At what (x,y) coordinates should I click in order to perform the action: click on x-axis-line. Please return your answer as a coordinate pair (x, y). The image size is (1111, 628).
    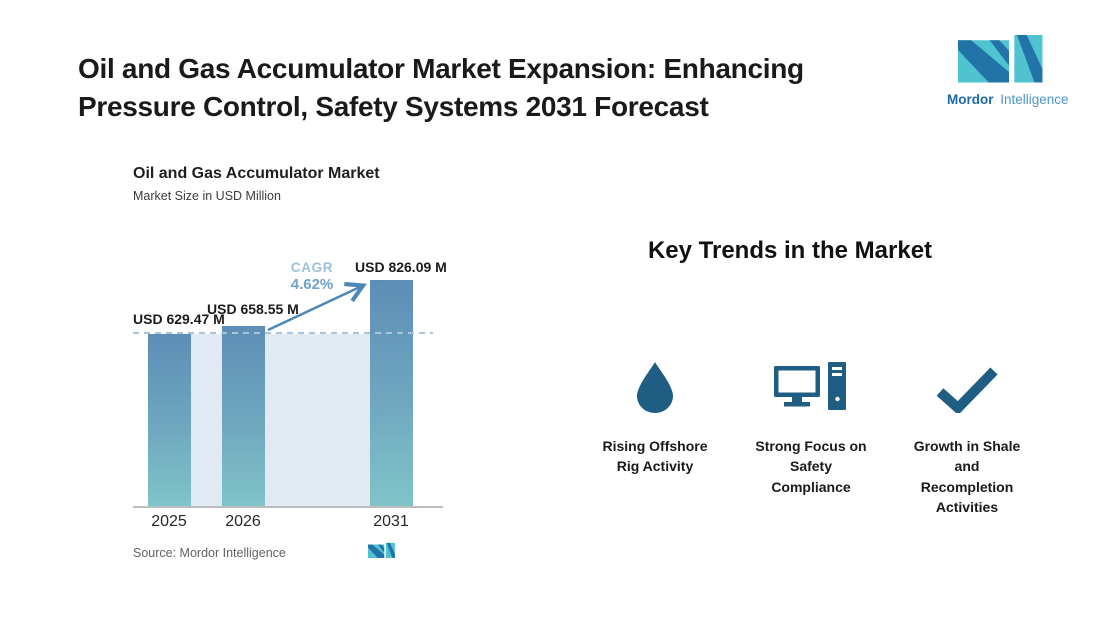
    Looking at the image, I should click on (288, 507).